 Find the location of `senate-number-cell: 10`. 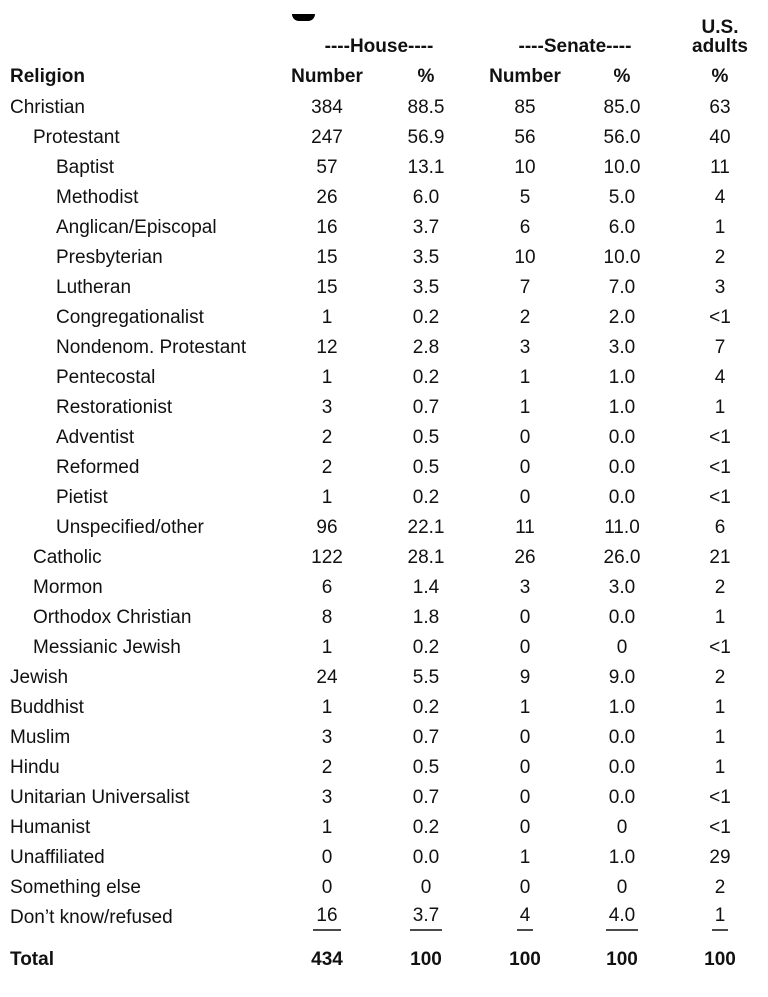

senate-number-cell: 10 is located at coordinates (525, 167).